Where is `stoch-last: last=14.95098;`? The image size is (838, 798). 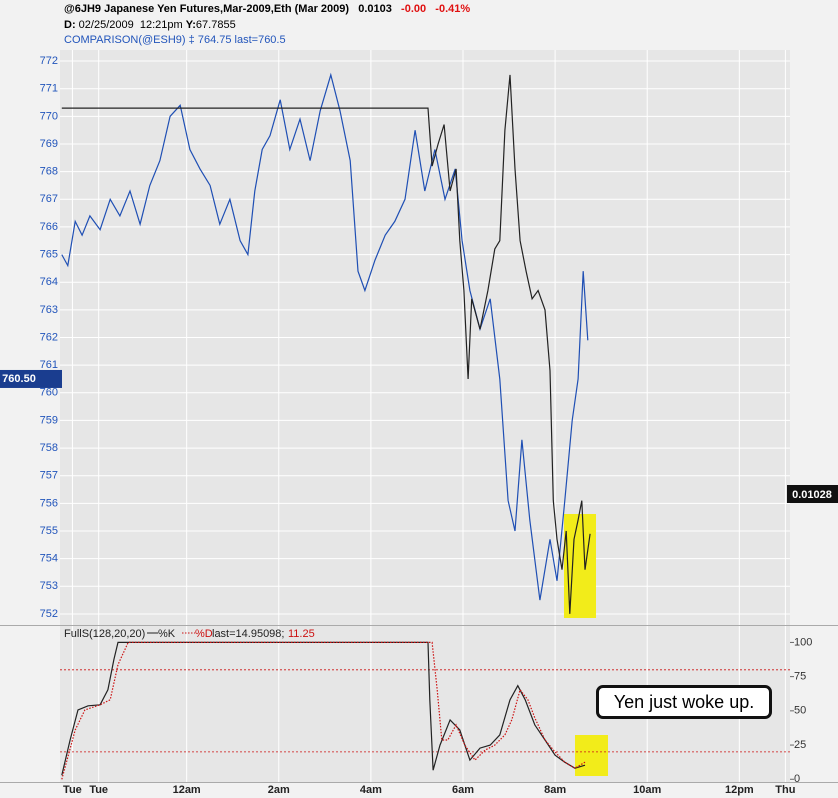
stoch-last: last=14.95098; is located at coordinates (248, 634).